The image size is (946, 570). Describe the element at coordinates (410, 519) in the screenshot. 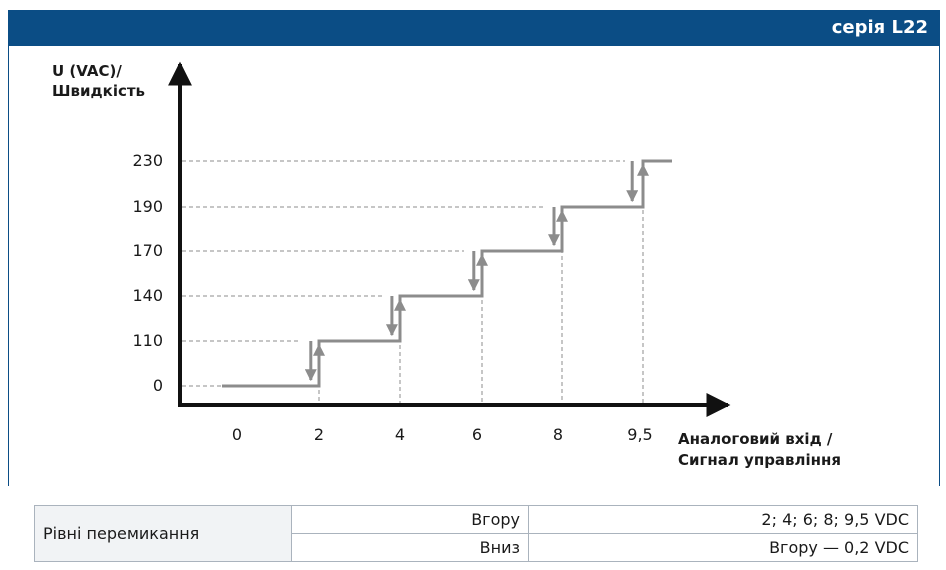

I see `direction-up-label: Вгору` at that location.